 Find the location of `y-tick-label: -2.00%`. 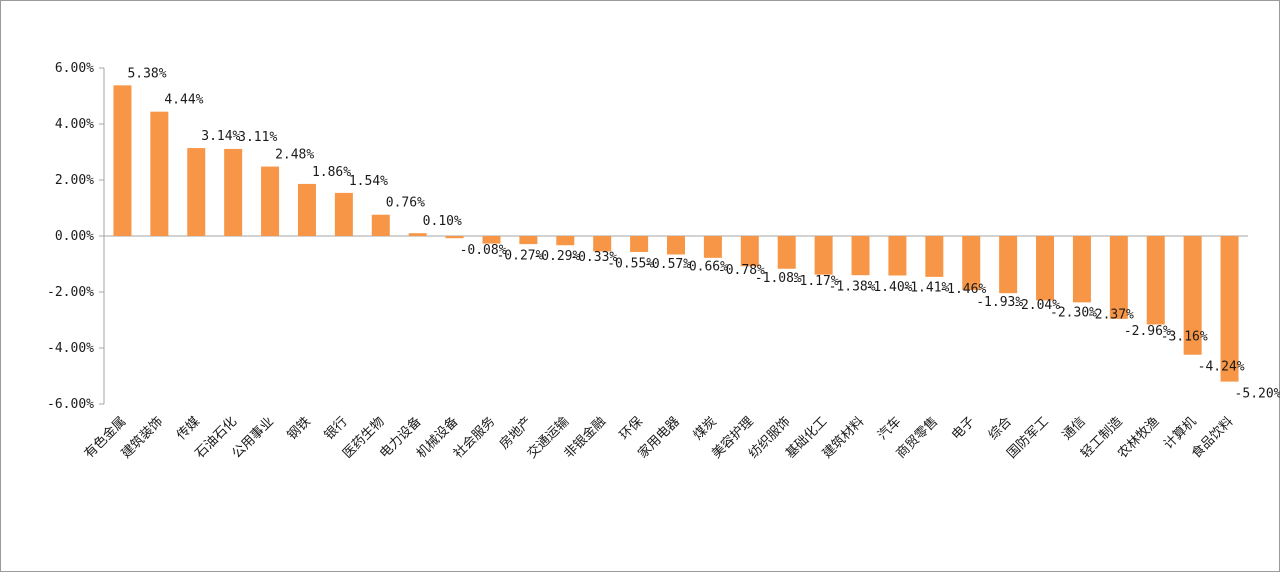

y-tick-label: -2.00% is located at coordinates (70, 292).